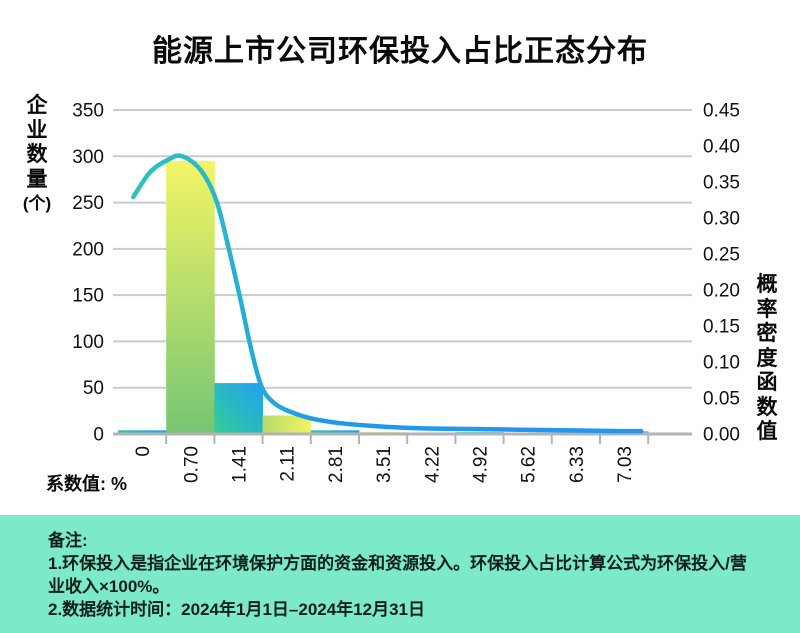  Describe the element at coordinates (721, 363) in the screenshot. I see `right-axis-tick-label: 0.10` at that location.